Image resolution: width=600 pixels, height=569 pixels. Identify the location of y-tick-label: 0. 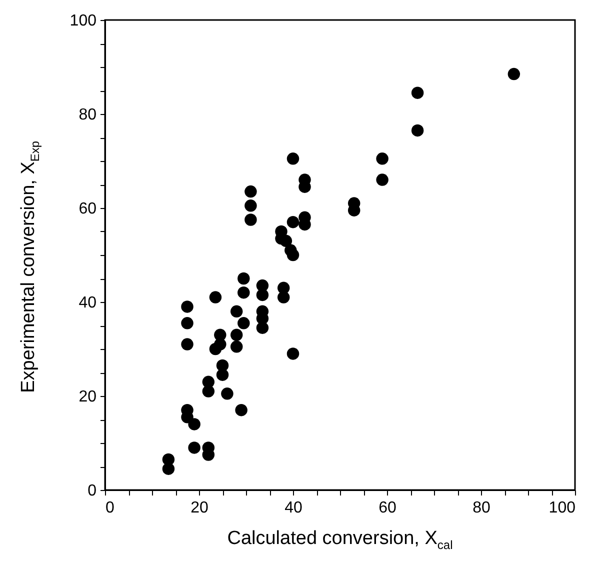
(92, 491).